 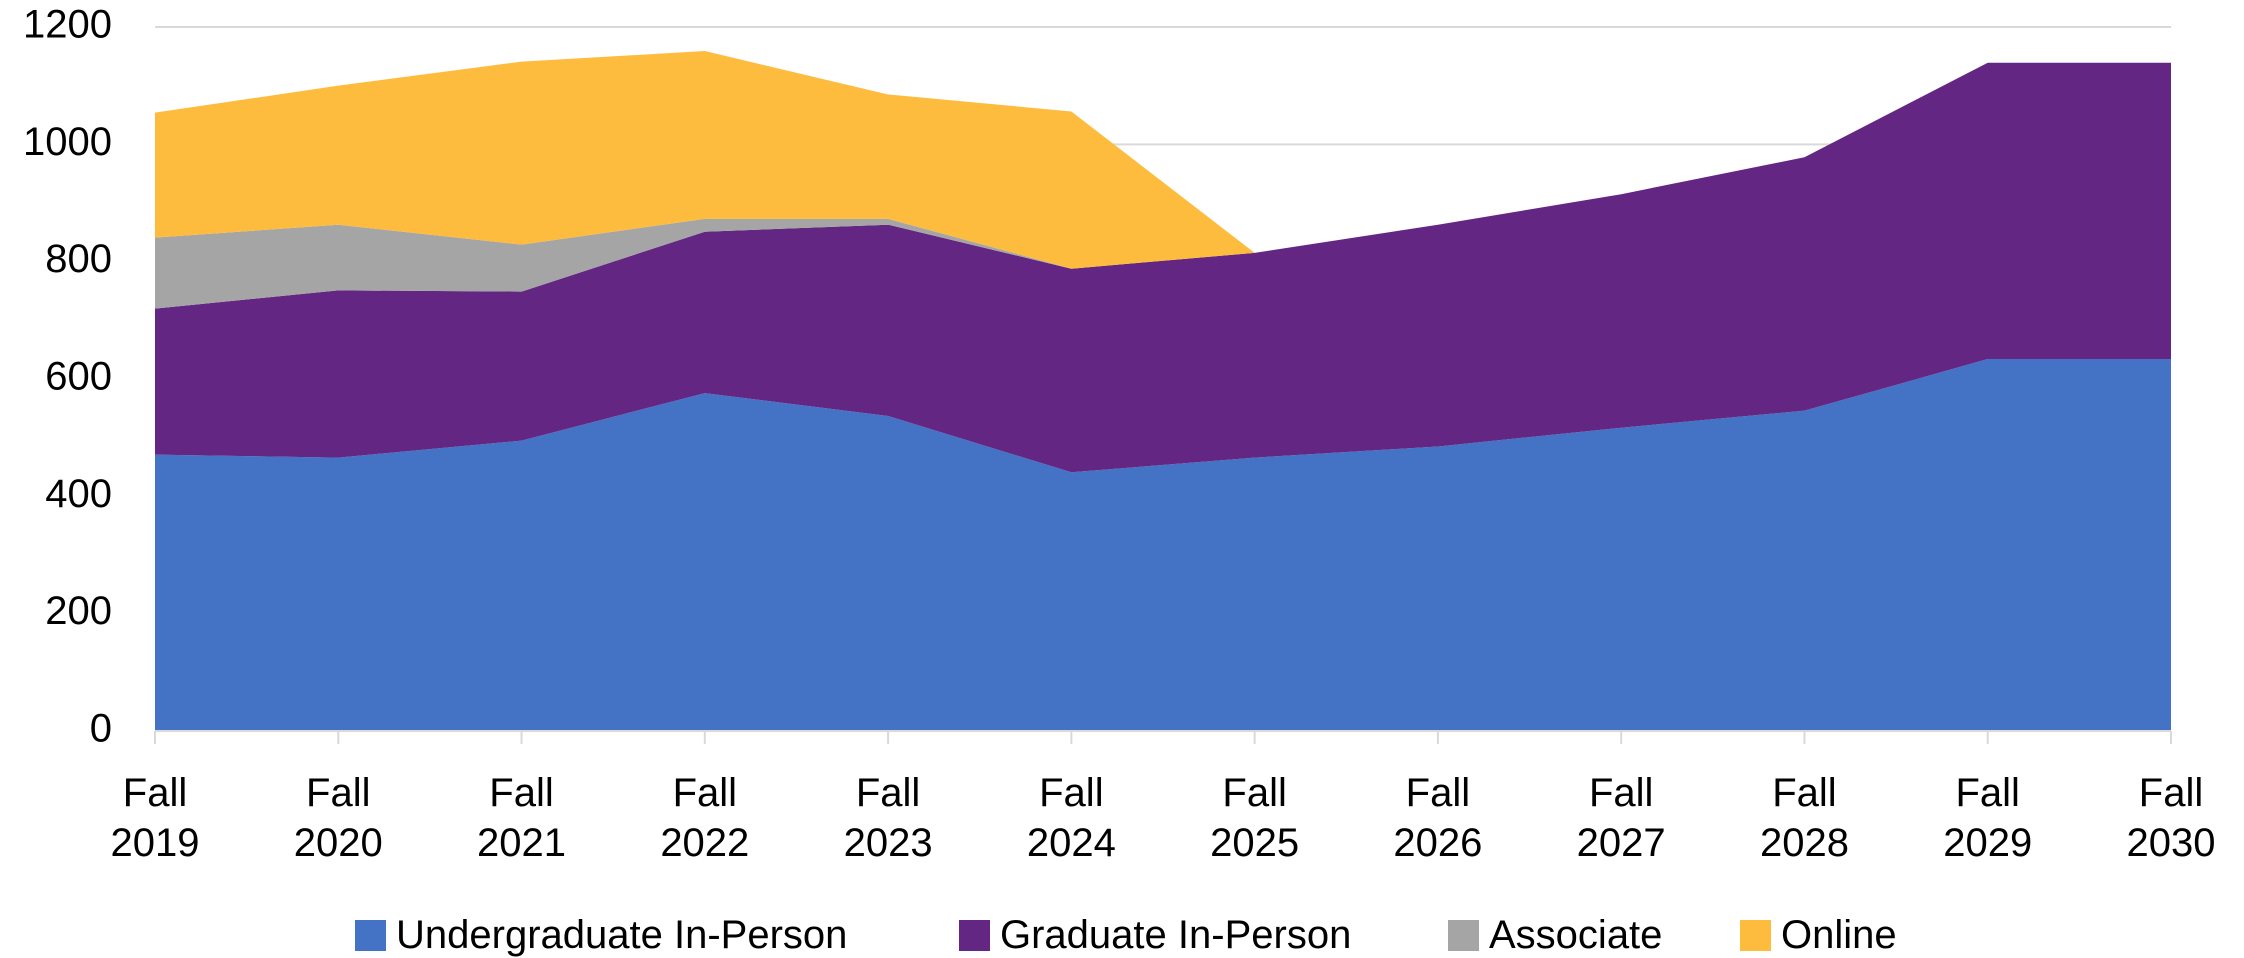 What do you see at coordinates (78, 259) in the screenshot?
I see `y-tick-label: 800` at bounding box center [78, 259].